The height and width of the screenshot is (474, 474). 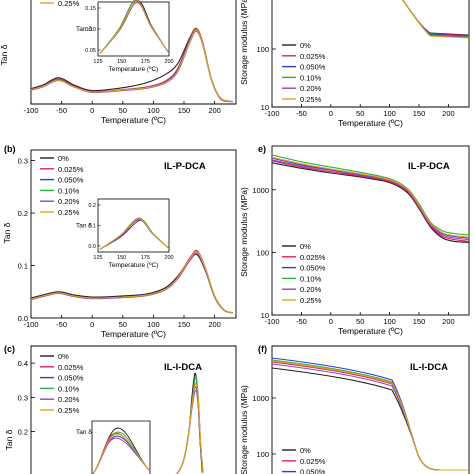 I want to click on y-tick-label: 0.0, so click(x=23, y=318).